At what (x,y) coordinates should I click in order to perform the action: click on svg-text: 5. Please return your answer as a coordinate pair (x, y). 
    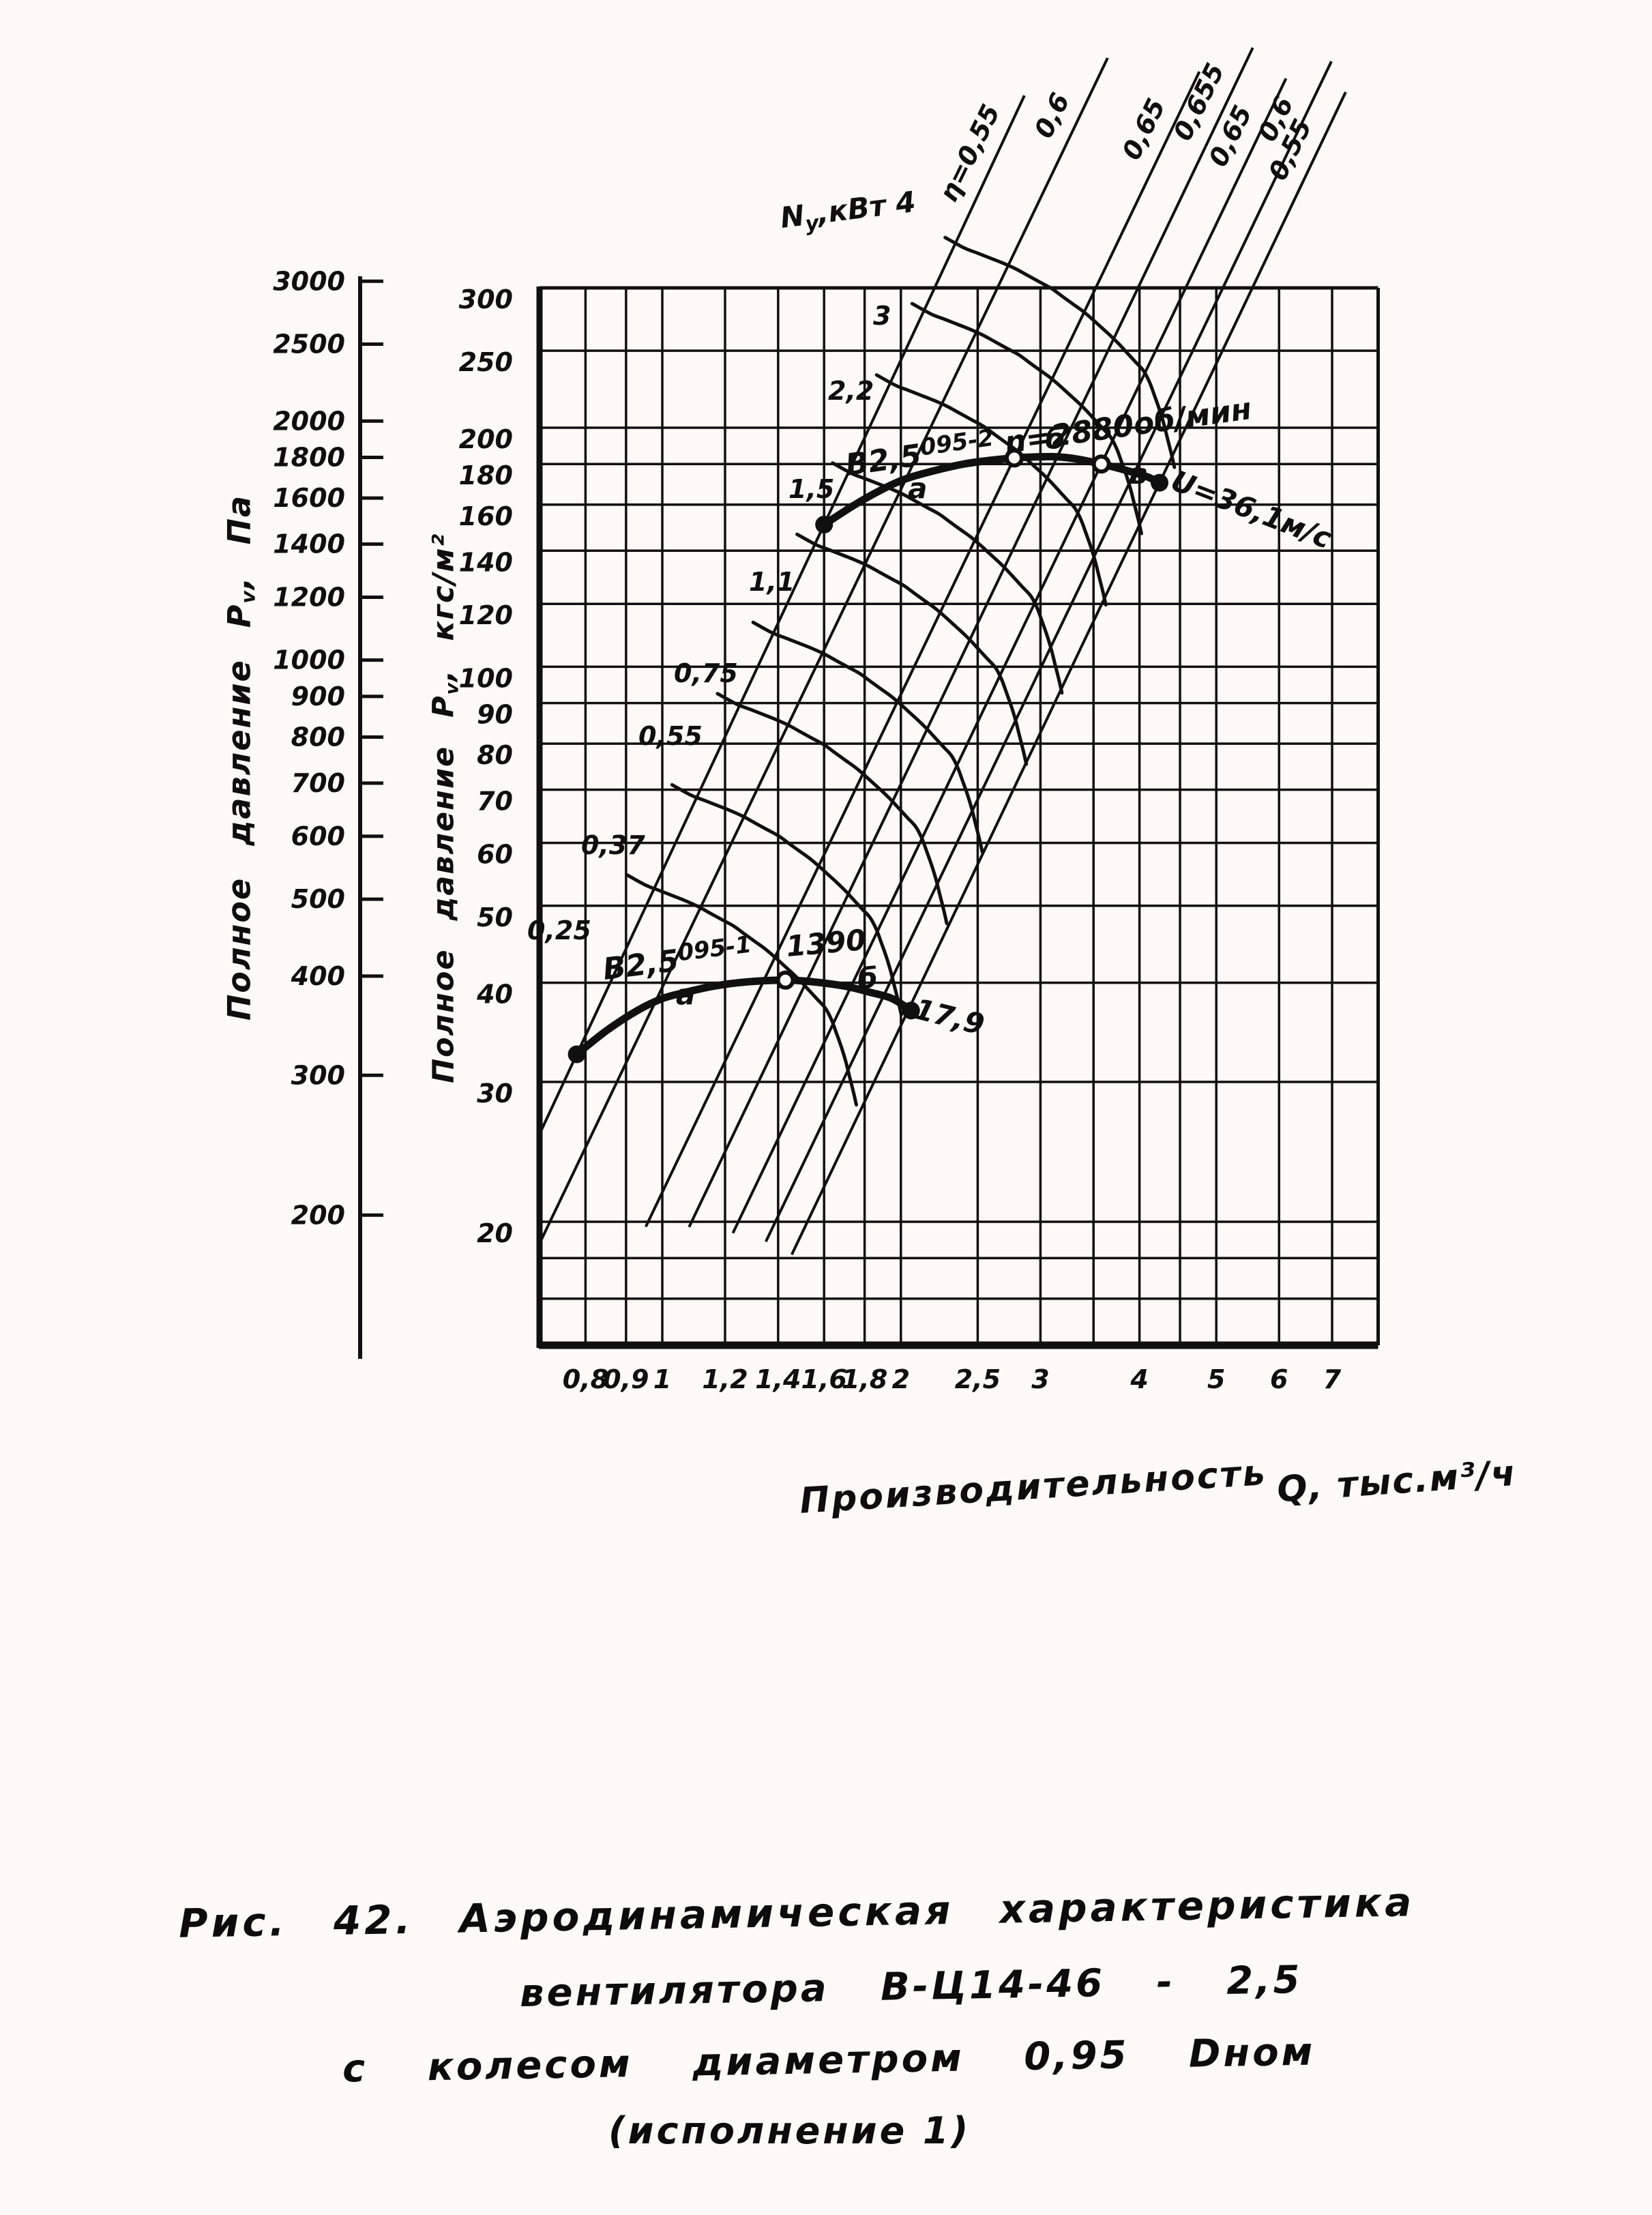
    Looking at the image, I should click on (1216, 1379).